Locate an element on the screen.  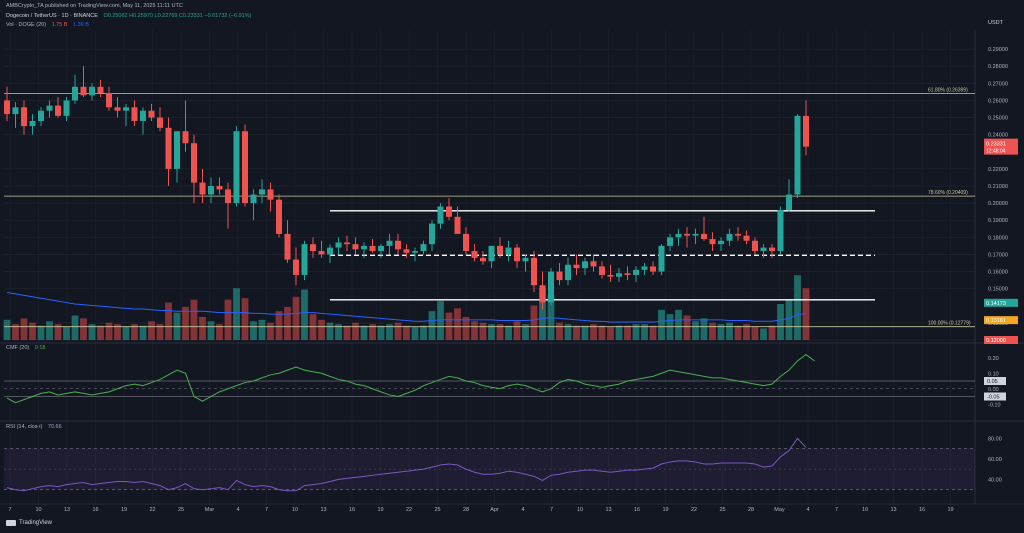
rsi-line is located at coordinates (406, 464).